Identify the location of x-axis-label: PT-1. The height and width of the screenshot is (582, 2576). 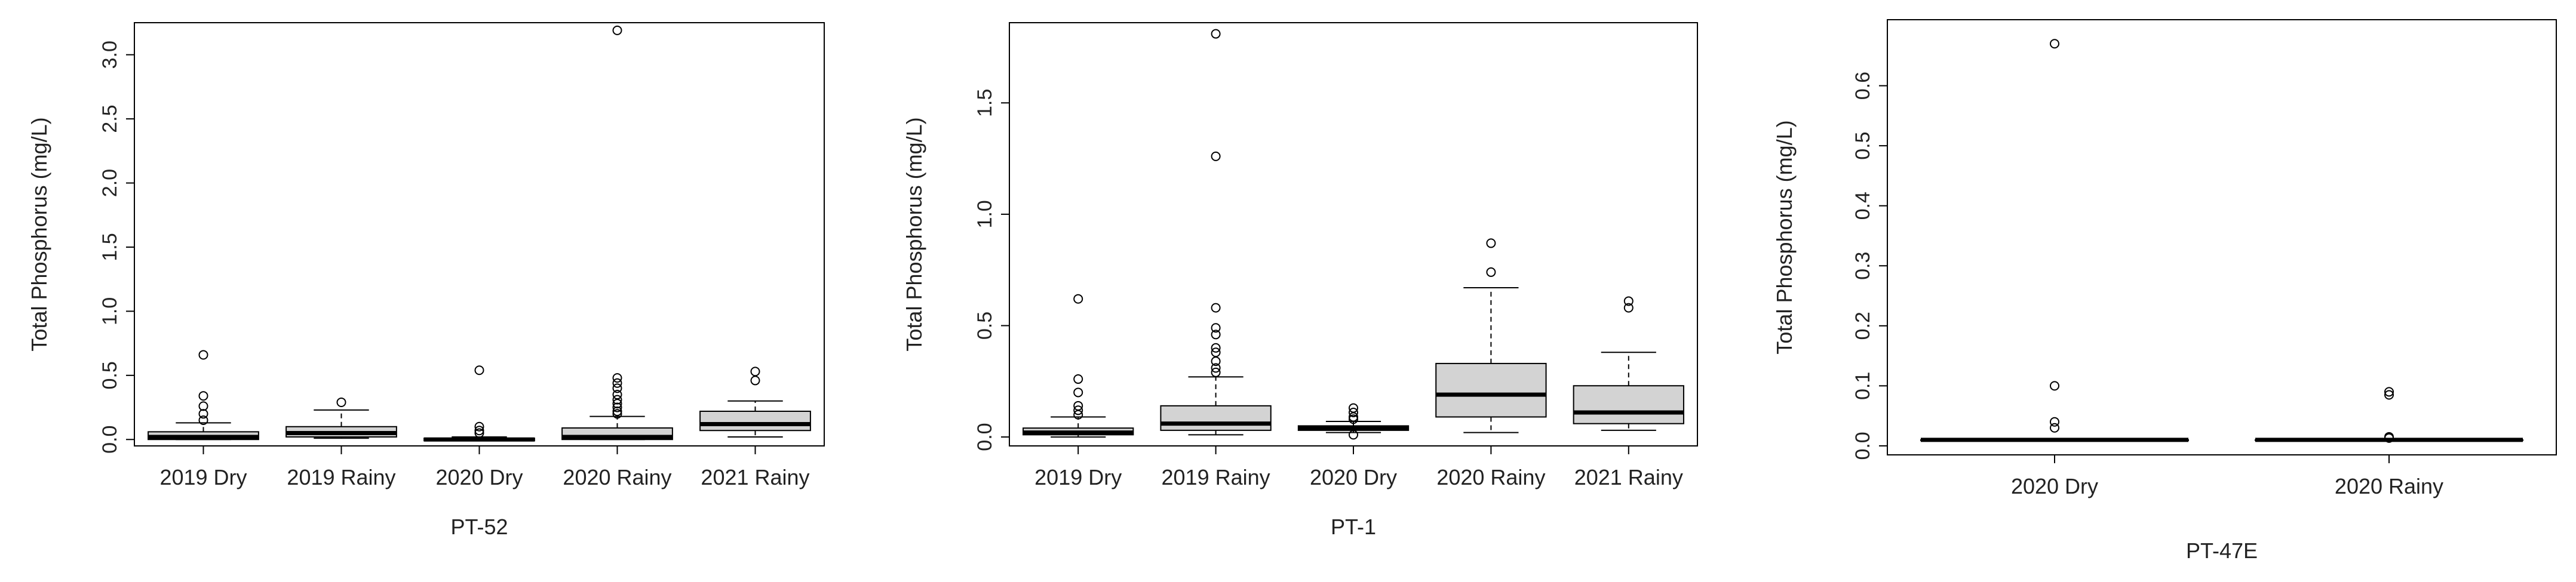
(1354, 527).